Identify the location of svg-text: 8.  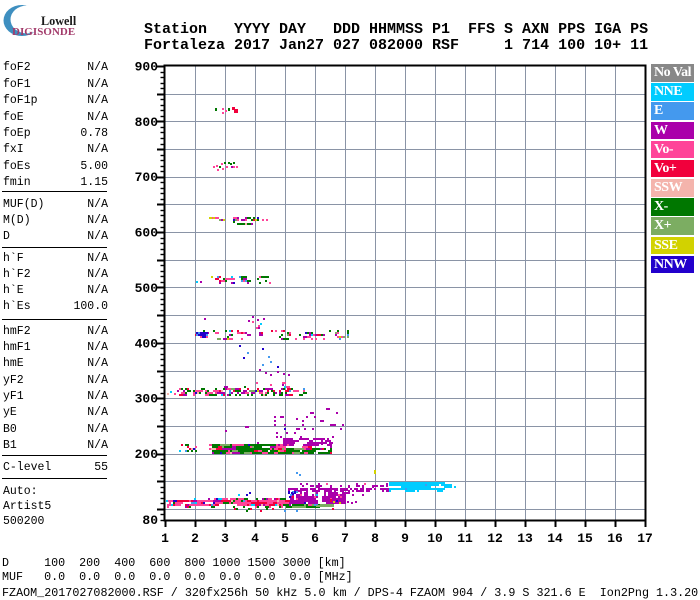
(375, 538).